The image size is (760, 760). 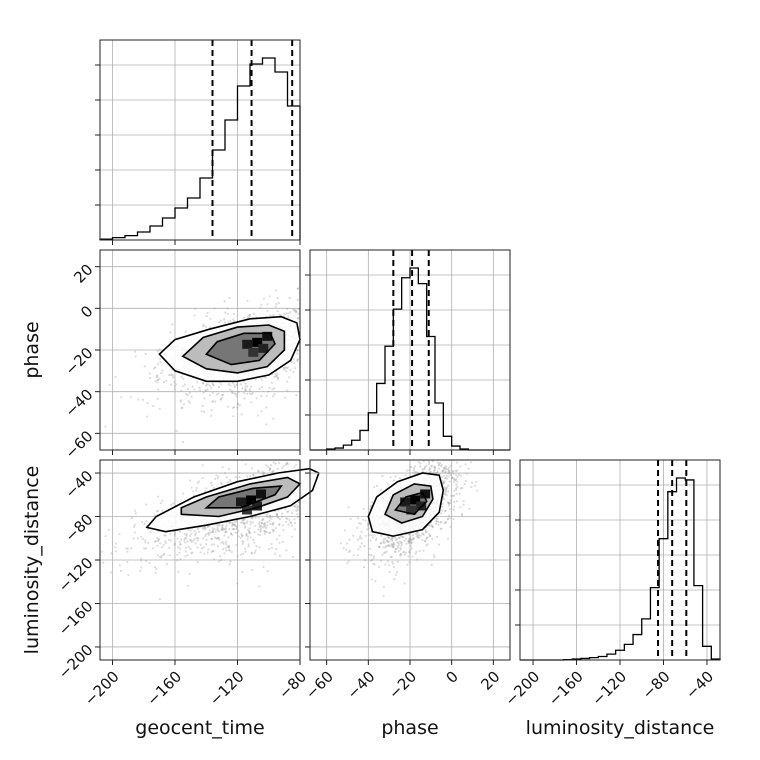 I want to click on y-tick-label-luminosity-distance: −120, so click(x=76, y=575).